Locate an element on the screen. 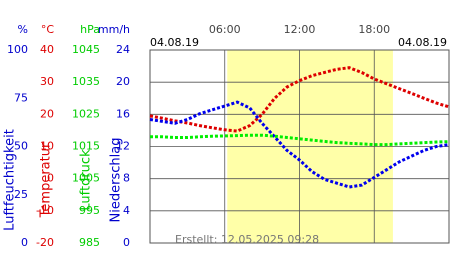  y-tick-label: 1045 is located at coordinates (86, 49).